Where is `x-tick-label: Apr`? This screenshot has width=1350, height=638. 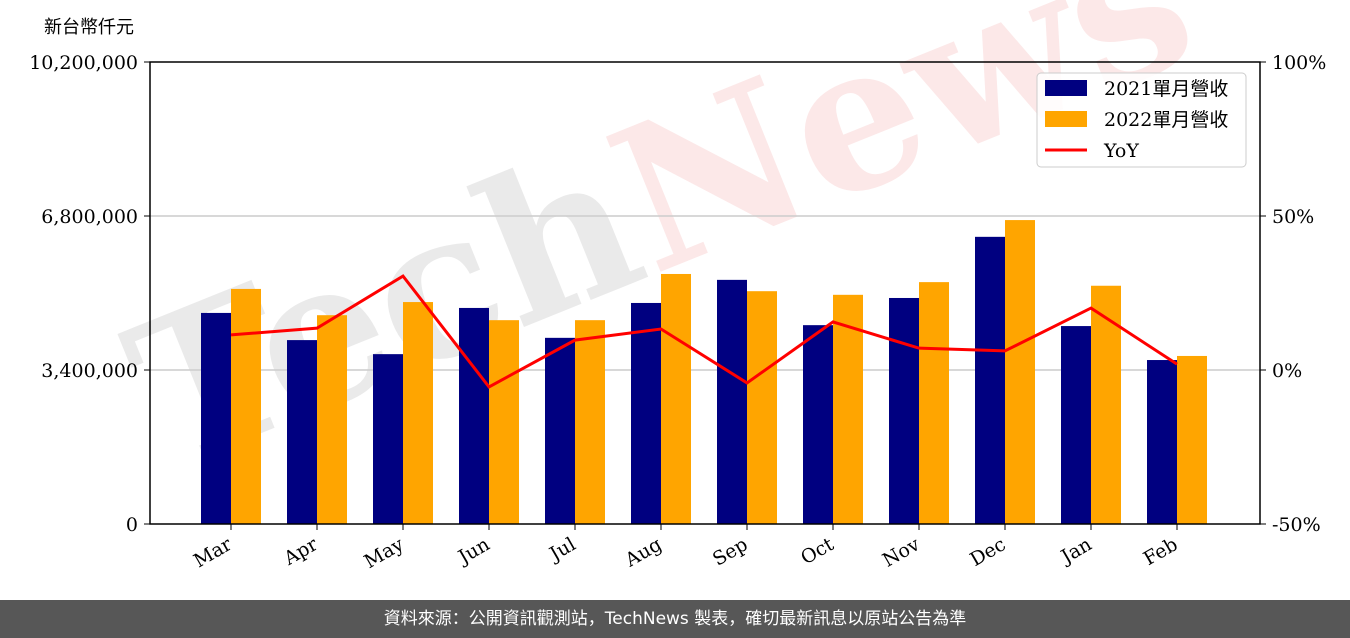 x-tick-label: Apr is located at coordinates (300, 551).